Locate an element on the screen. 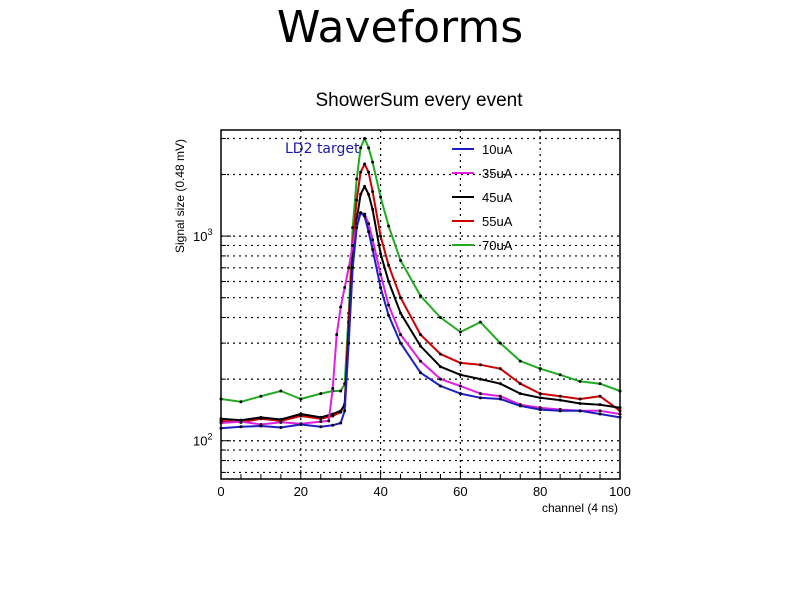 The height and width of the screenshot is (600, 800). y-axis-label: Signal size (0.48 mV) is located at coordinates (180, 196).